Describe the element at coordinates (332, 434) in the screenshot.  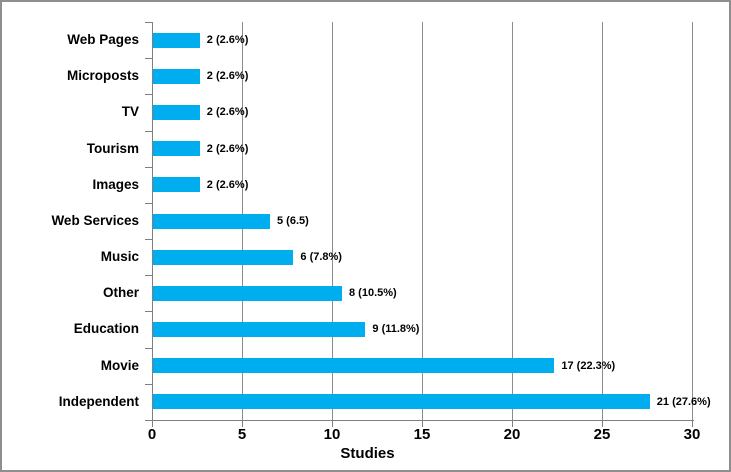
I see `x-tick-label: 10` at that location.